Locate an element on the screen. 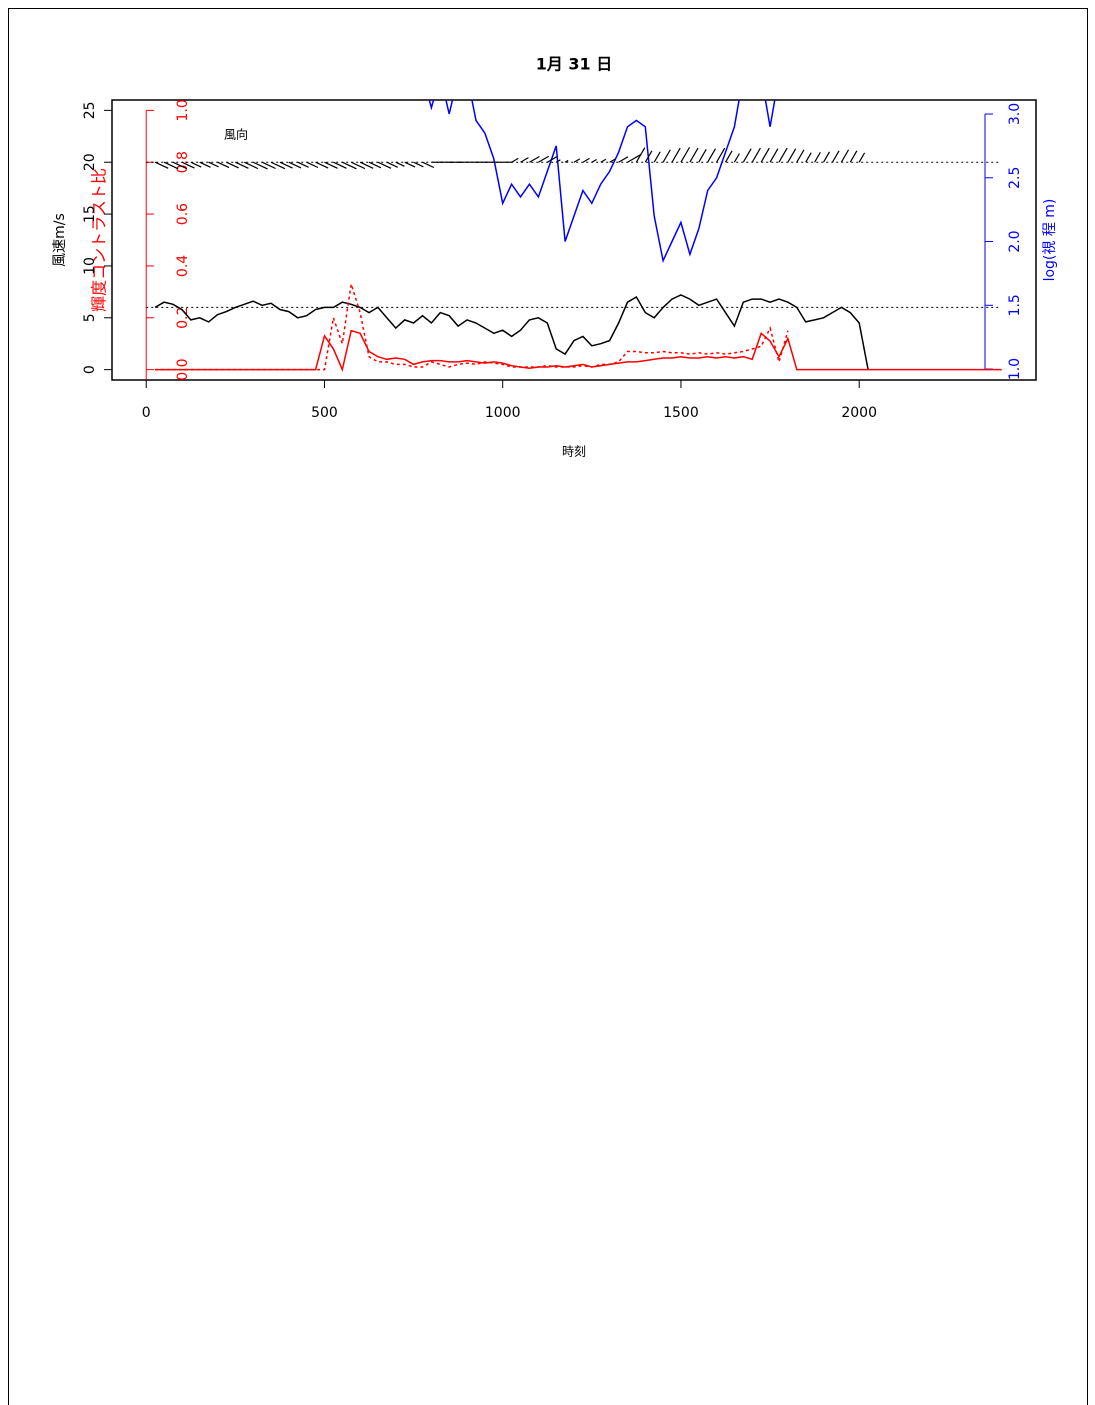  y3-axis-label: log(視 程 m) is located at coordinates (1050, 240).